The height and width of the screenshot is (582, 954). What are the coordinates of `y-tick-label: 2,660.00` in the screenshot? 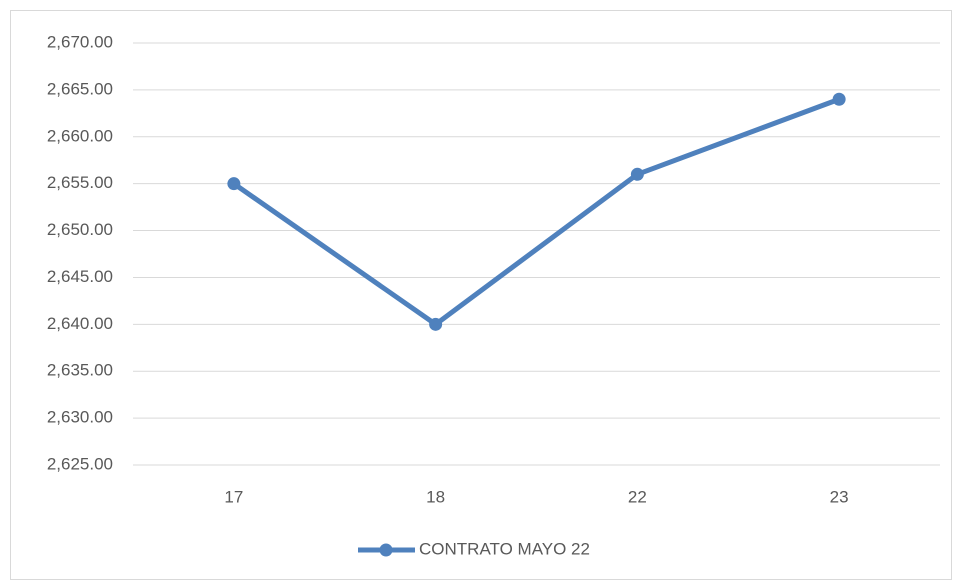 It's located at (80, 135).